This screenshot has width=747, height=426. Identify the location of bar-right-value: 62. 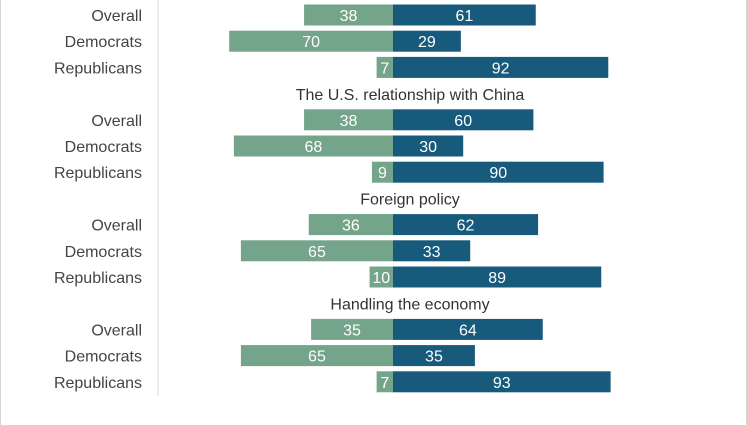
(466, 226).